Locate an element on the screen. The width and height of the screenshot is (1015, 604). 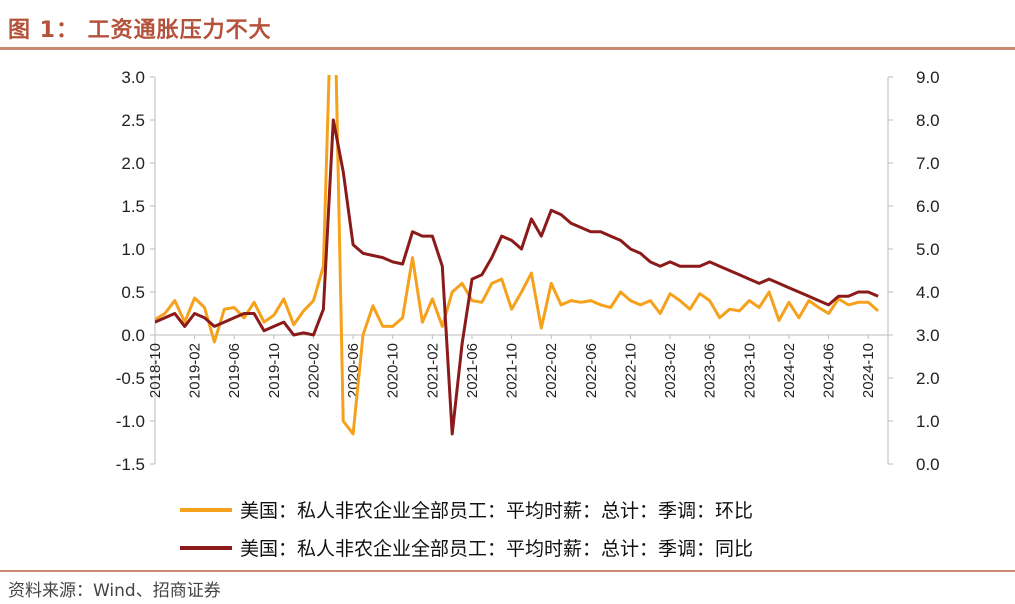
top-rule is located at coordinates (507, 48).